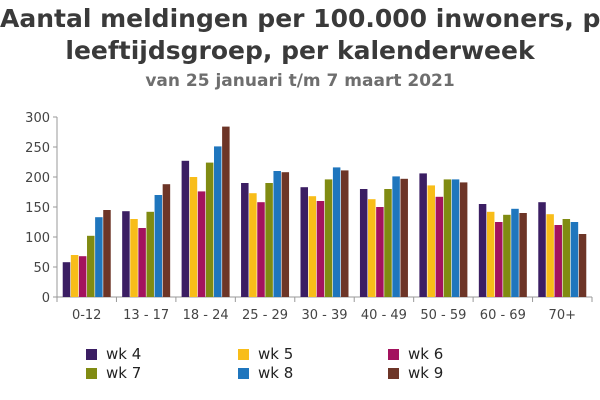 The image size is (600, 400). Describe the element at coordinates (265, 315) in the screenshot. I see `x-tick-label: 25 - 29` at that location.